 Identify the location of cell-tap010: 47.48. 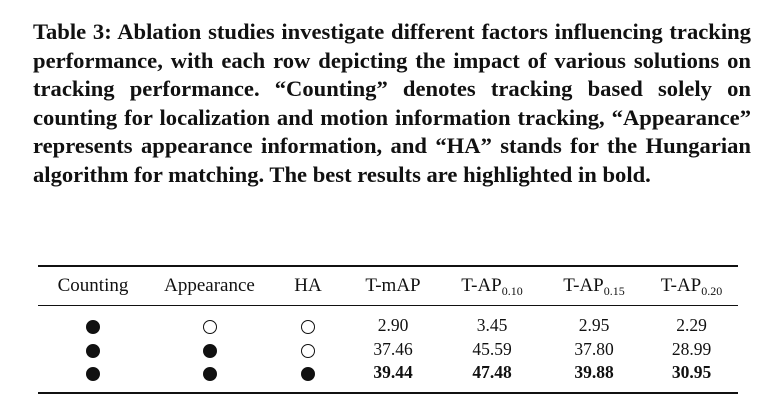
(492, 372).